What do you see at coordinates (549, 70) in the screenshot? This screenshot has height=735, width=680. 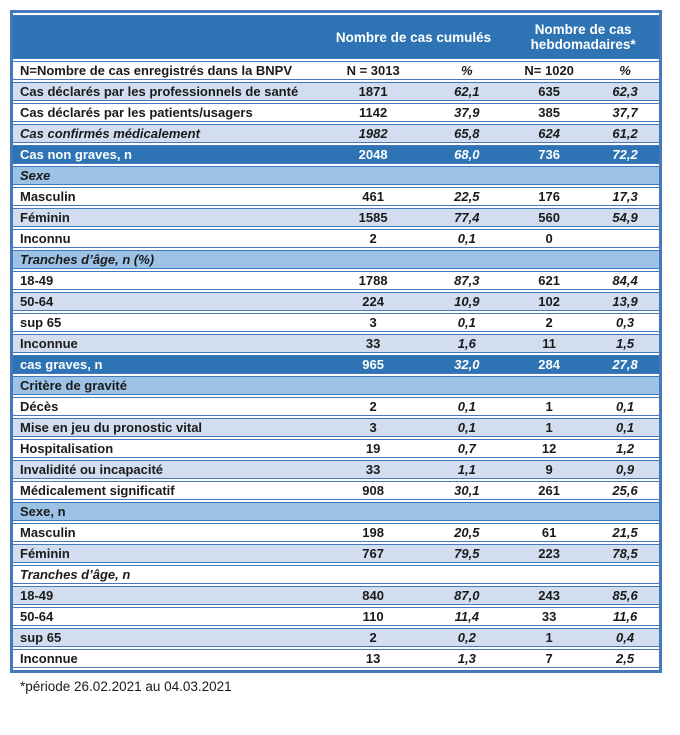 I see `subheader-n-weekly: N= 1020` at bounding box center [549, 70].